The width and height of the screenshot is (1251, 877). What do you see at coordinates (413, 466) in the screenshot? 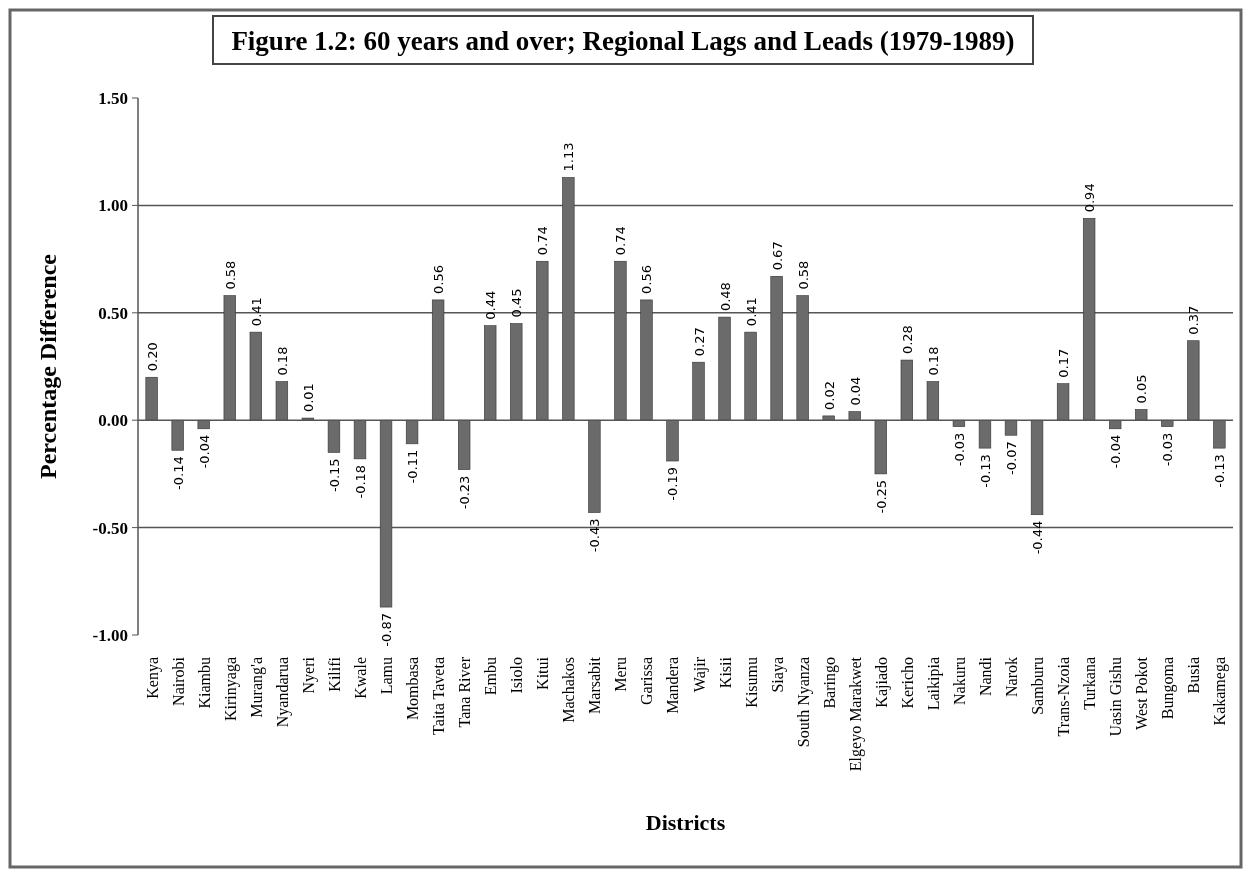
I see `data-label: -0.11` at bounding box center [413, 466].